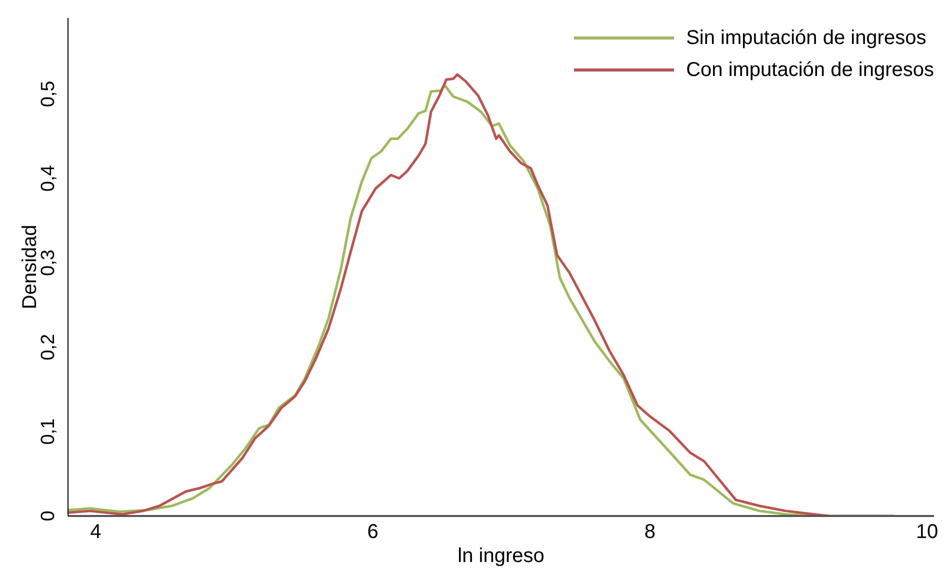 The width and height of the screenshot is (950, 571). Describe the element at coordinates (48, 516) in the screenshot. I see `y-tick-label: 0` at that location.